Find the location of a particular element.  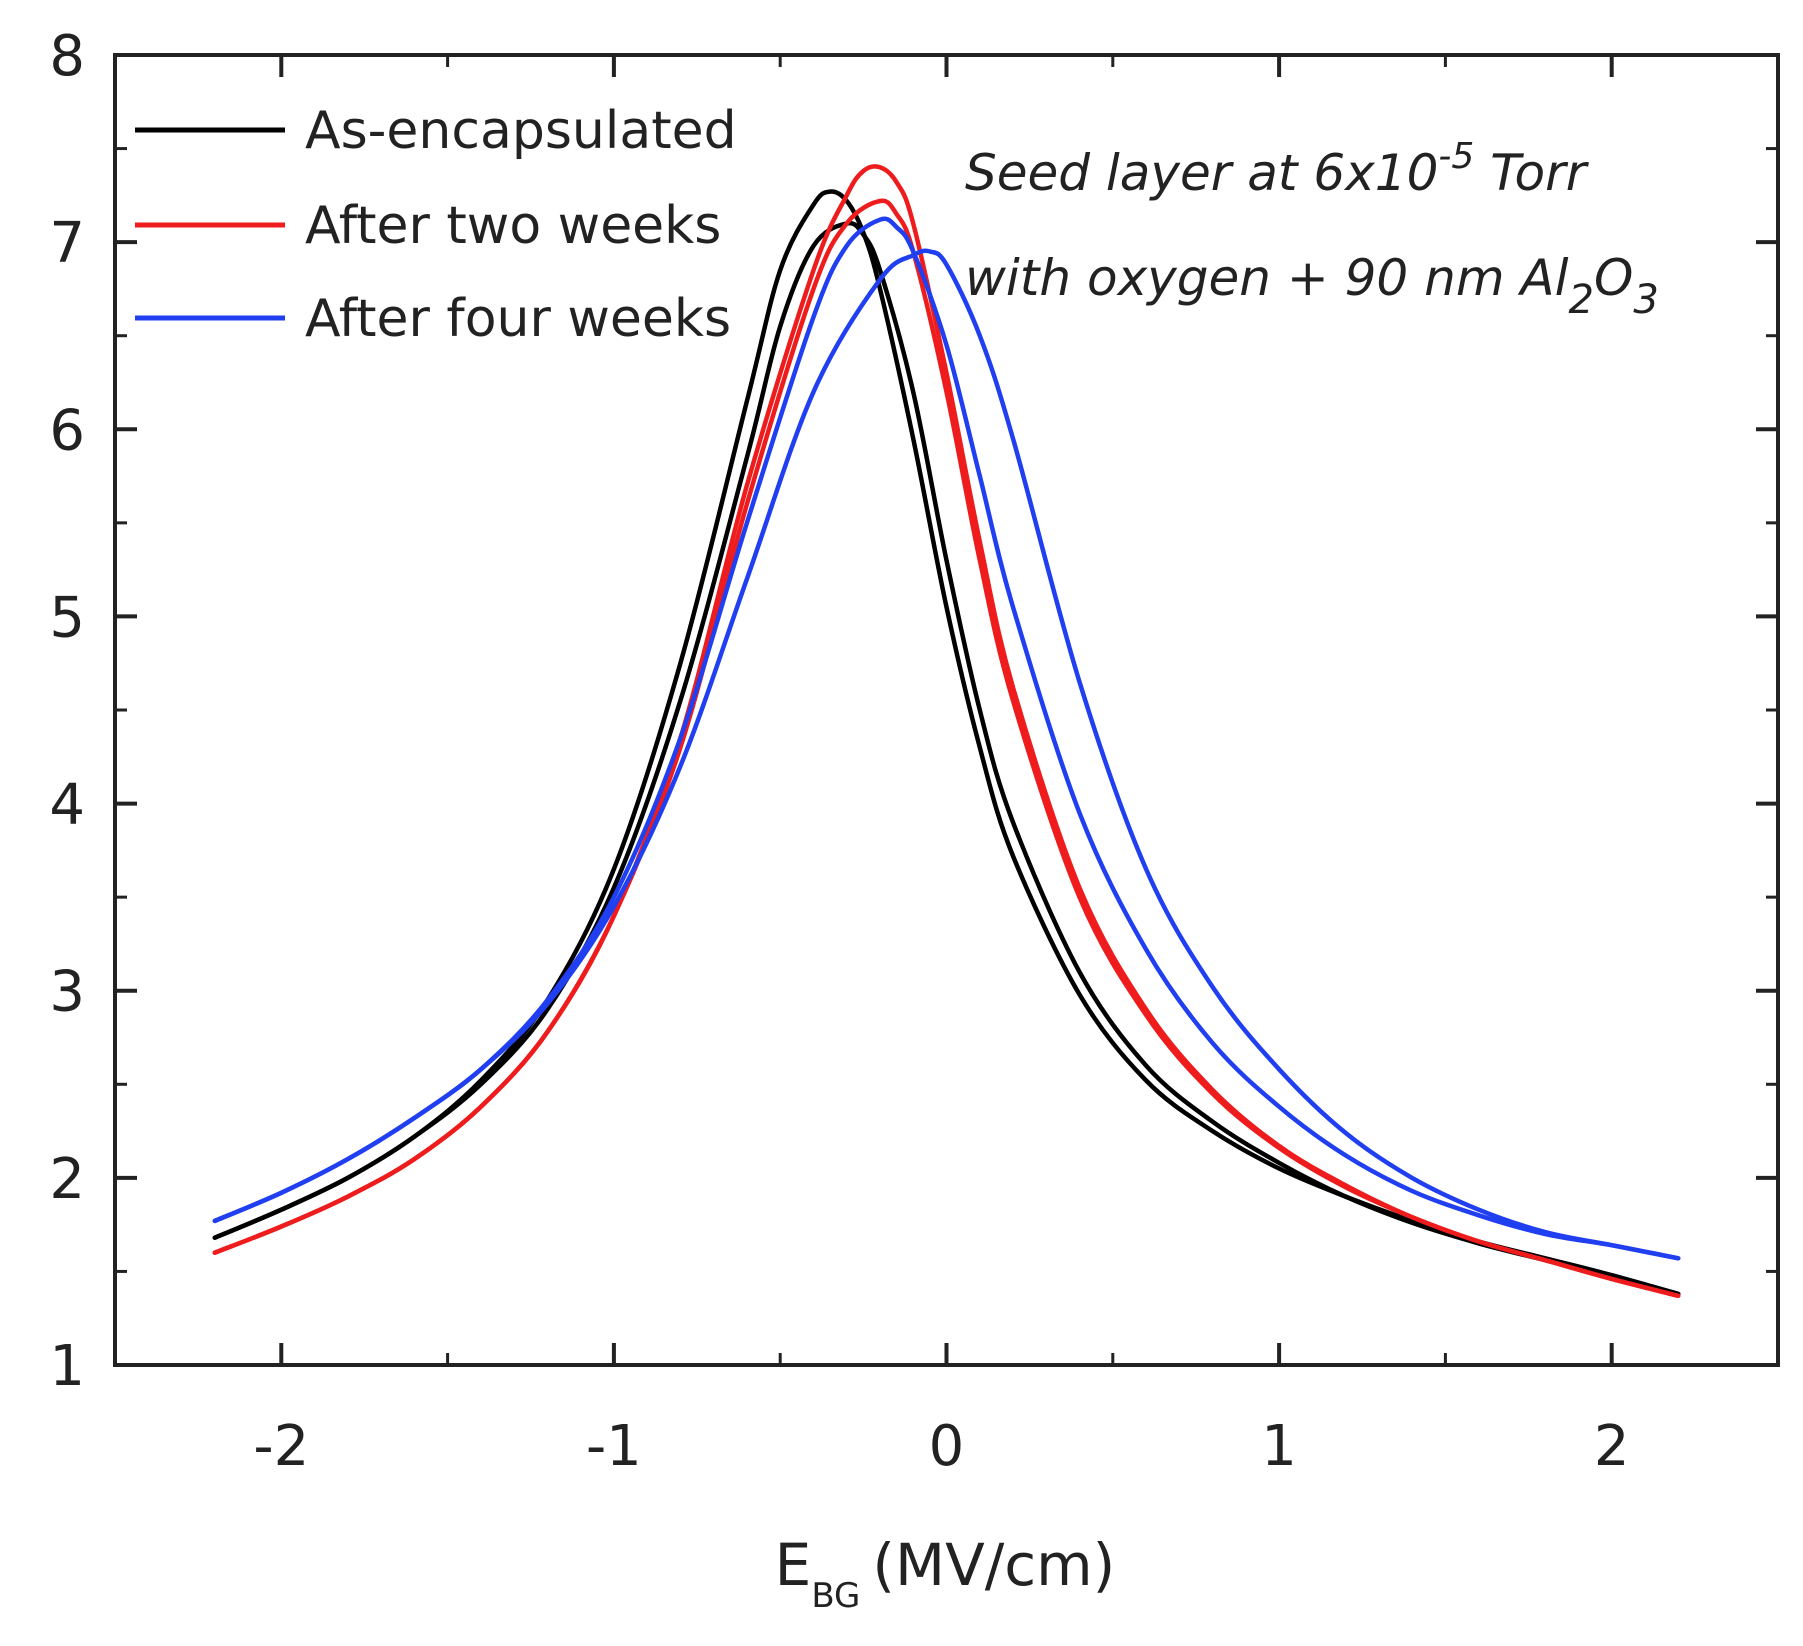

legend-label: After four weeks is located at coordinates (518, 319).